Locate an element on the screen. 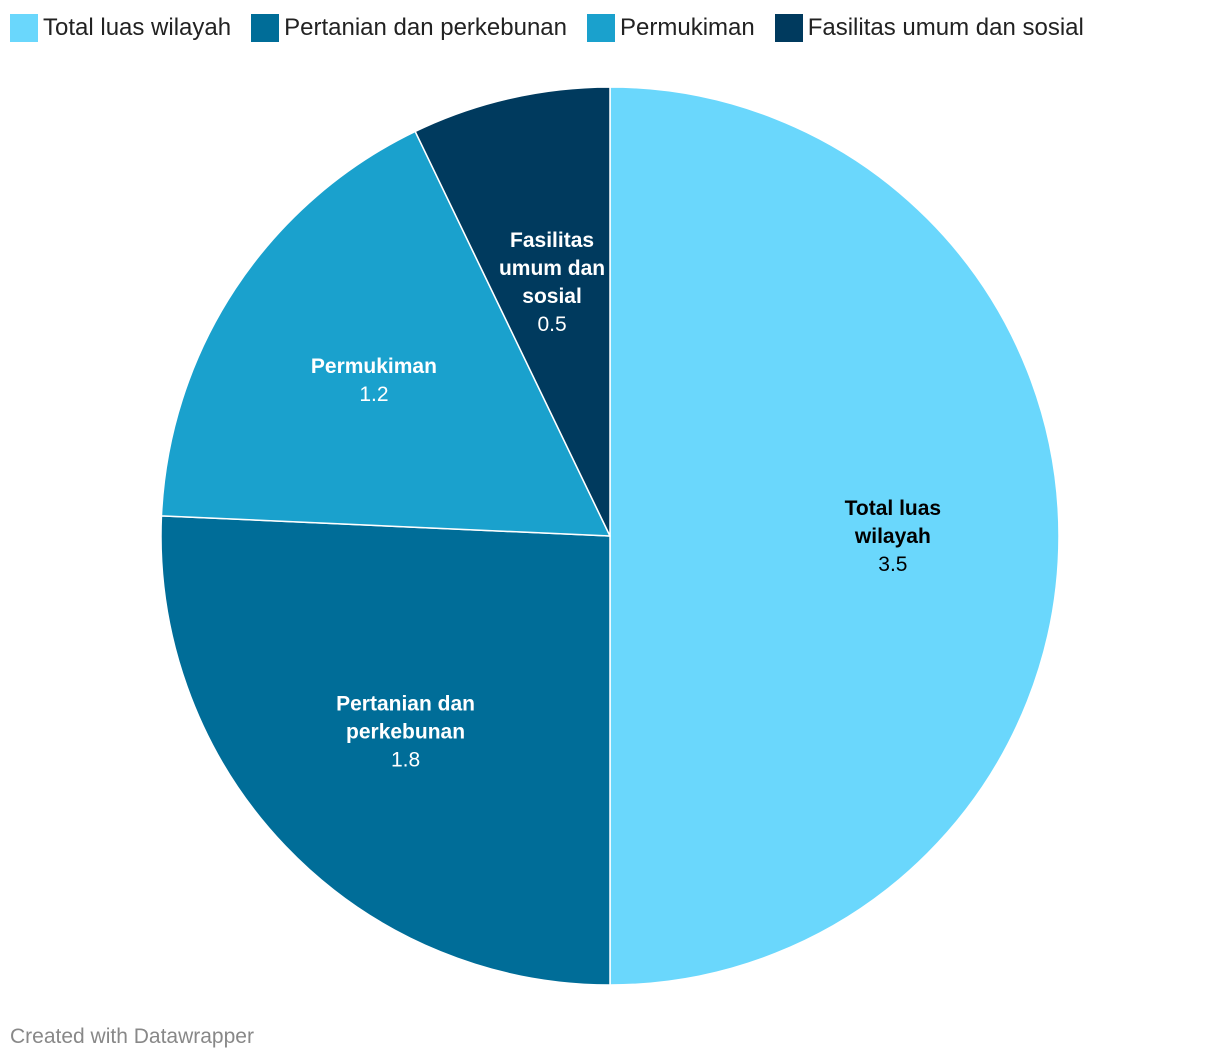 This screenshot has height=1062, width=1220. legend-item: Fasilitas umum dan sosial is located at coordinates (929, 28).